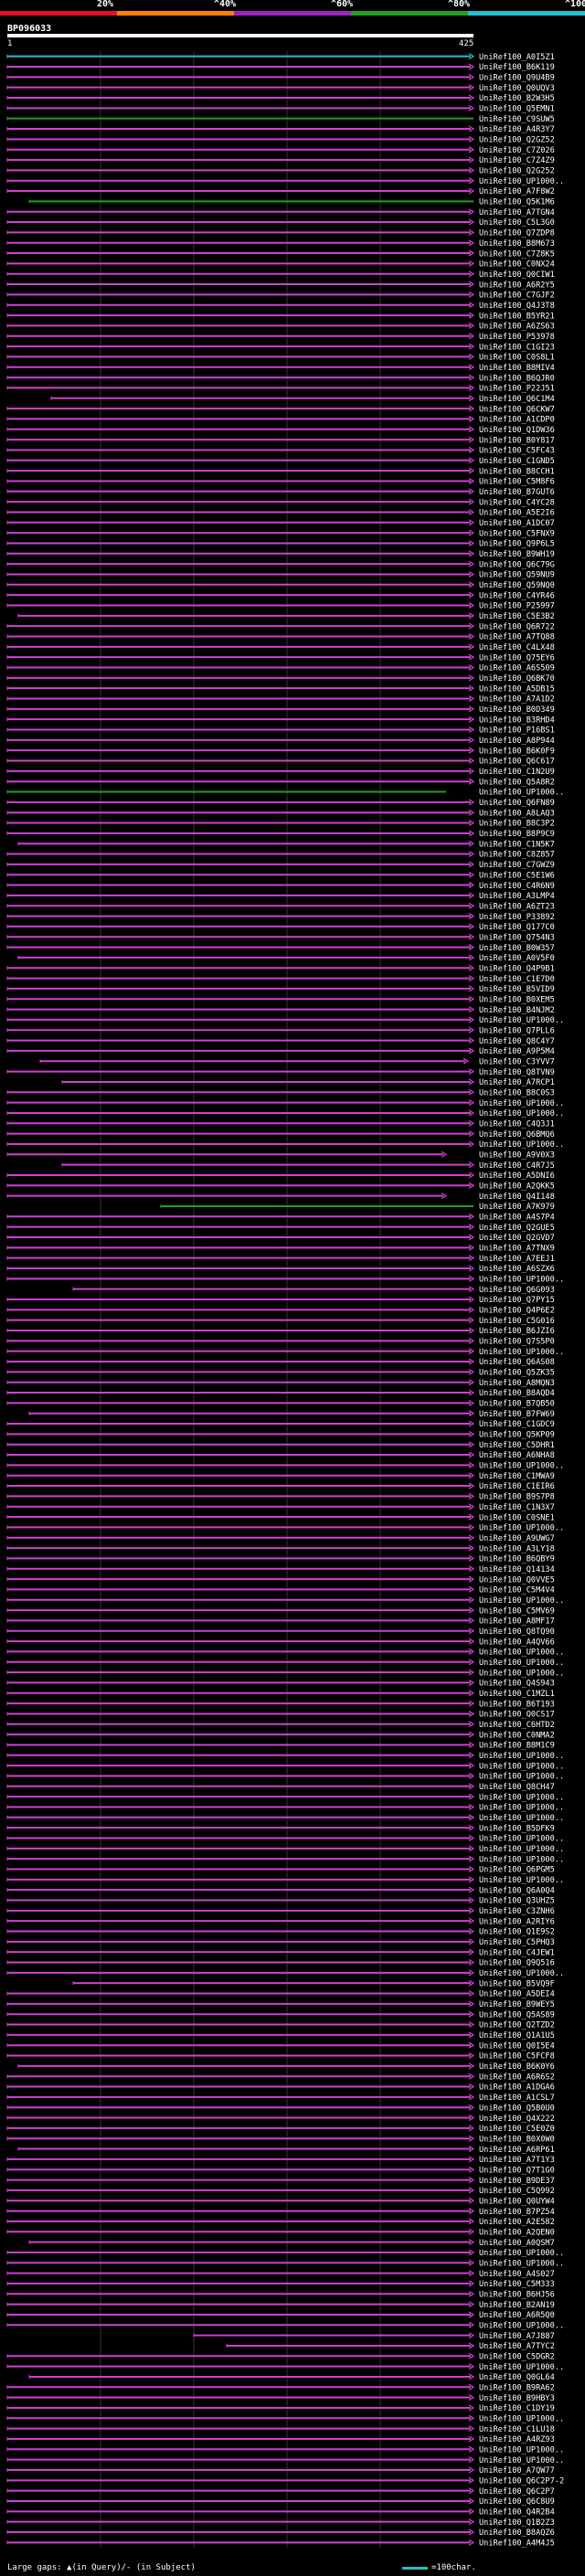  What do you see at coordinates (281, 129) in the screenshot?
I see `hit-row: UniRef100_A4R3Y7` at bounding box center [281, 129].